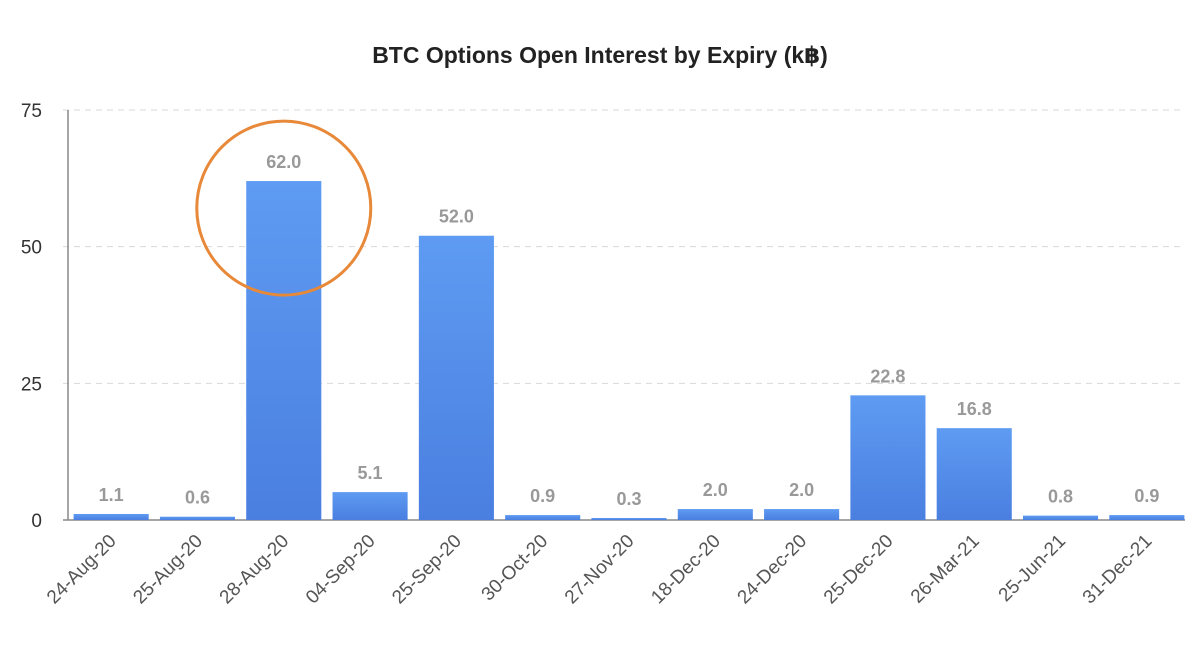 This screenshot has width=1200, height=670. What do you see at coordinates (1060, 497) in the screenshot?
I see `data-label: 0.8` at bounding box center [1060, 497].